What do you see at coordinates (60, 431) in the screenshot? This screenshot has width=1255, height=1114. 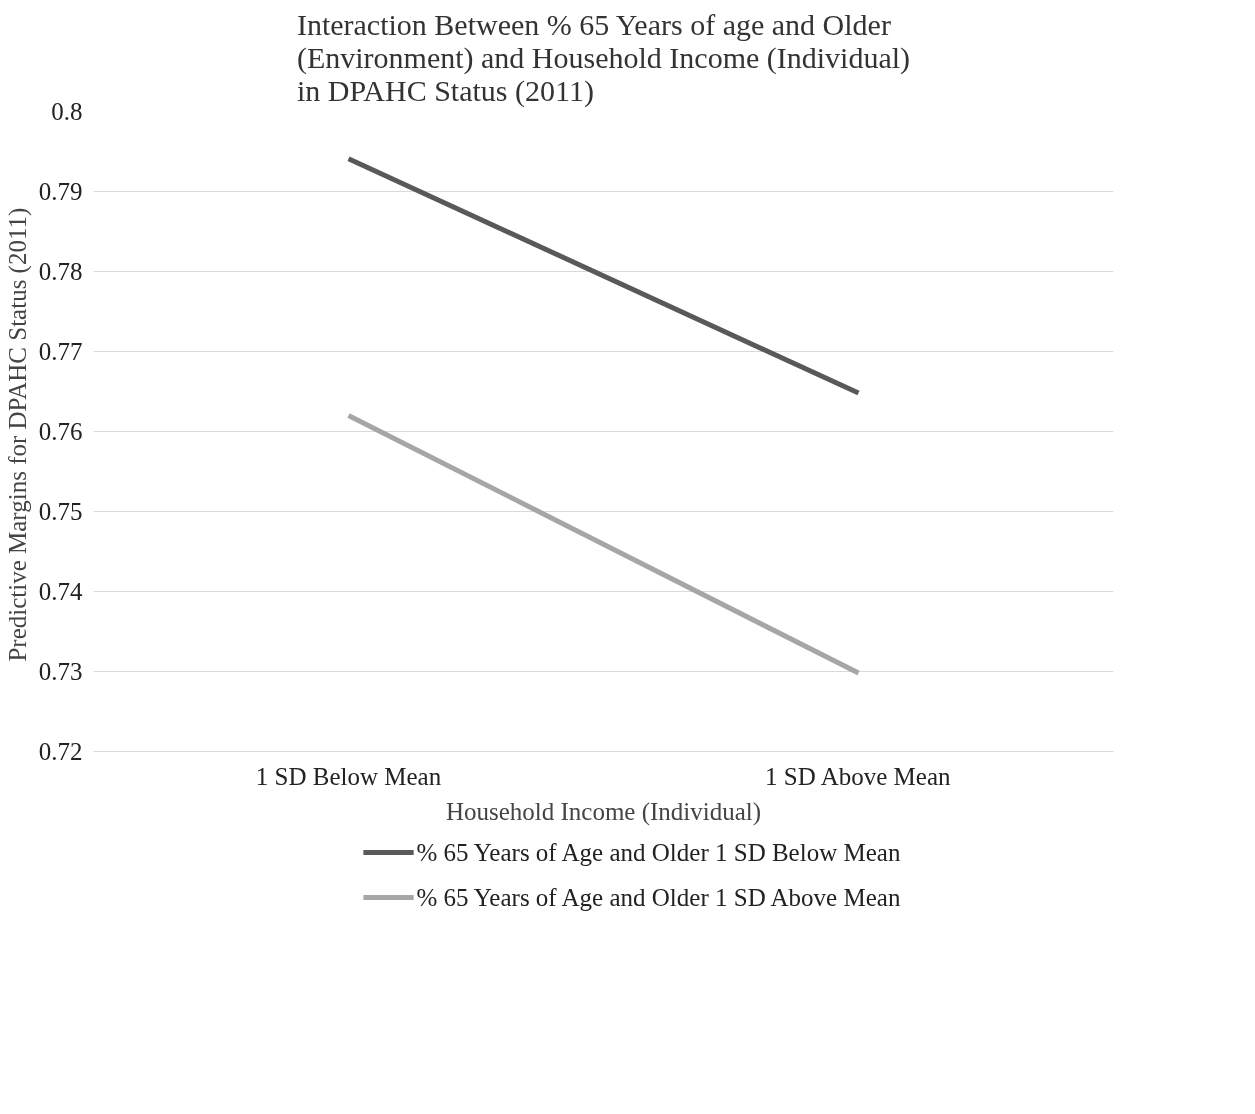 I see `y-tick-label: 0.76` at bounding box center [60, 431].